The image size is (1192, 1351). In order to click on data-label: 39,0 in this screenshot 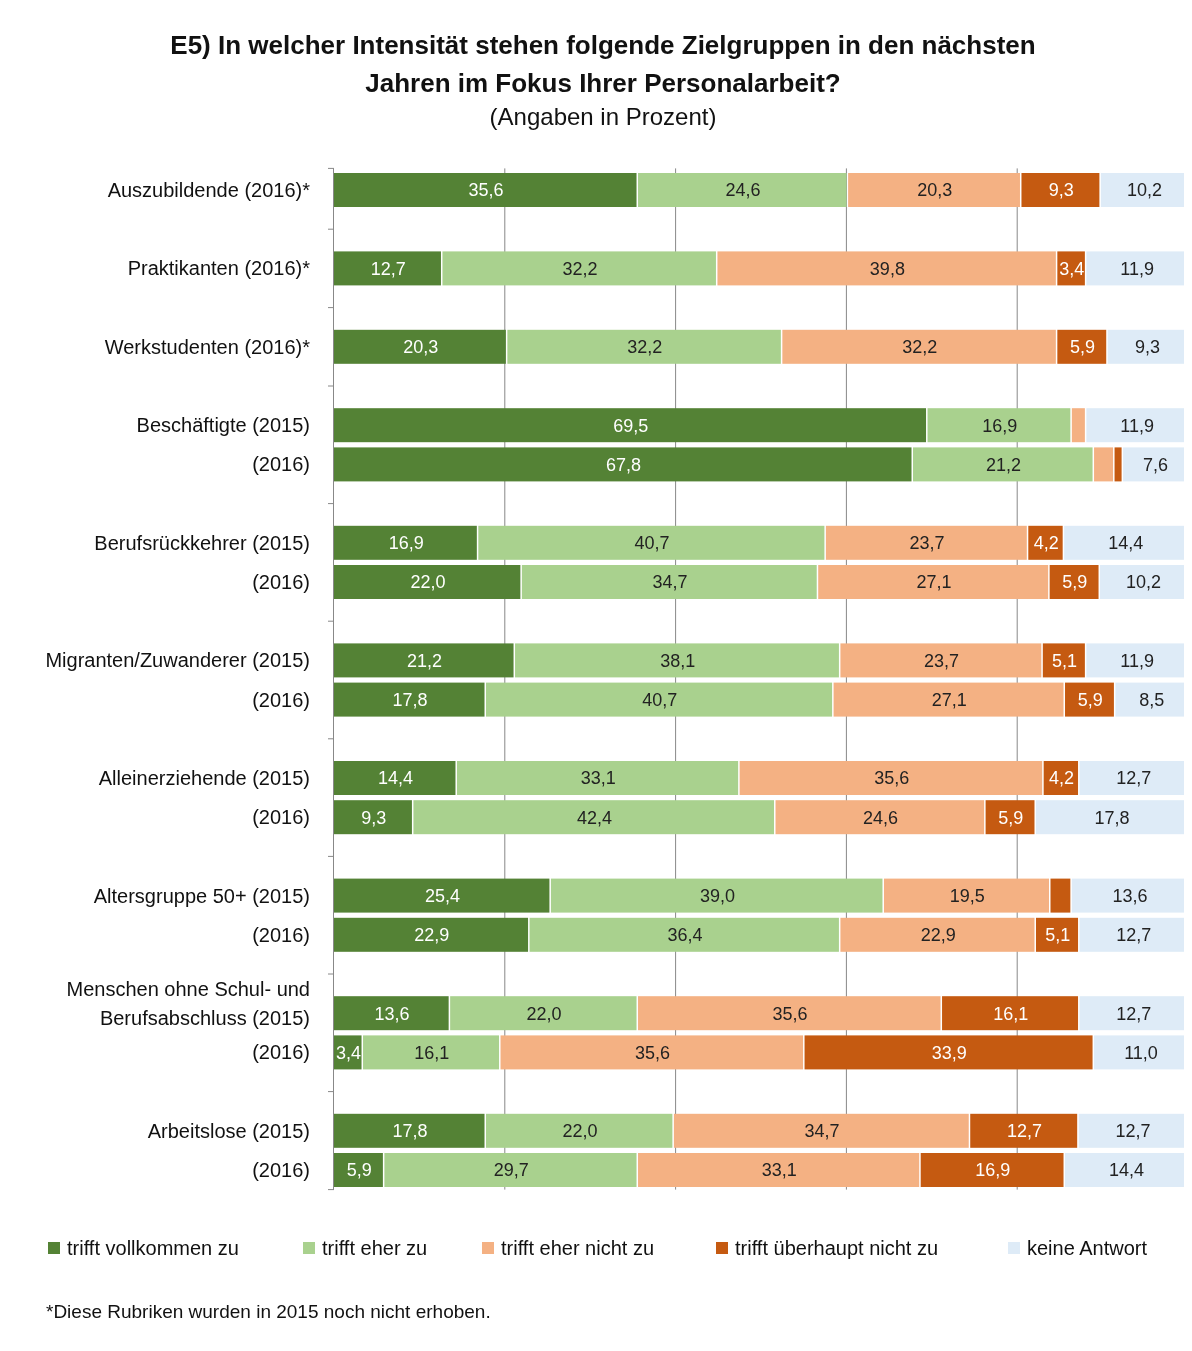, I will do `click(717, 895)`.